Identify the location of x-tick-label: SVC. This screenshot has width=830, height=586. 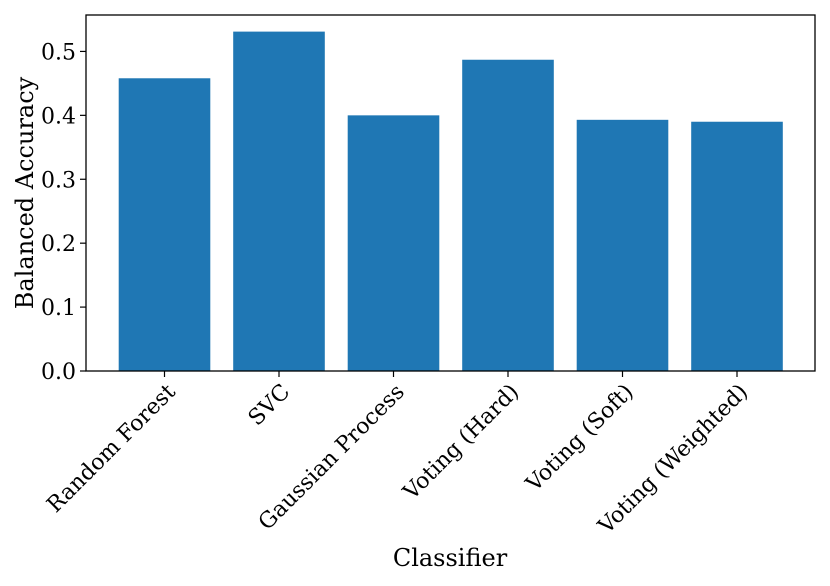
(269, 405).